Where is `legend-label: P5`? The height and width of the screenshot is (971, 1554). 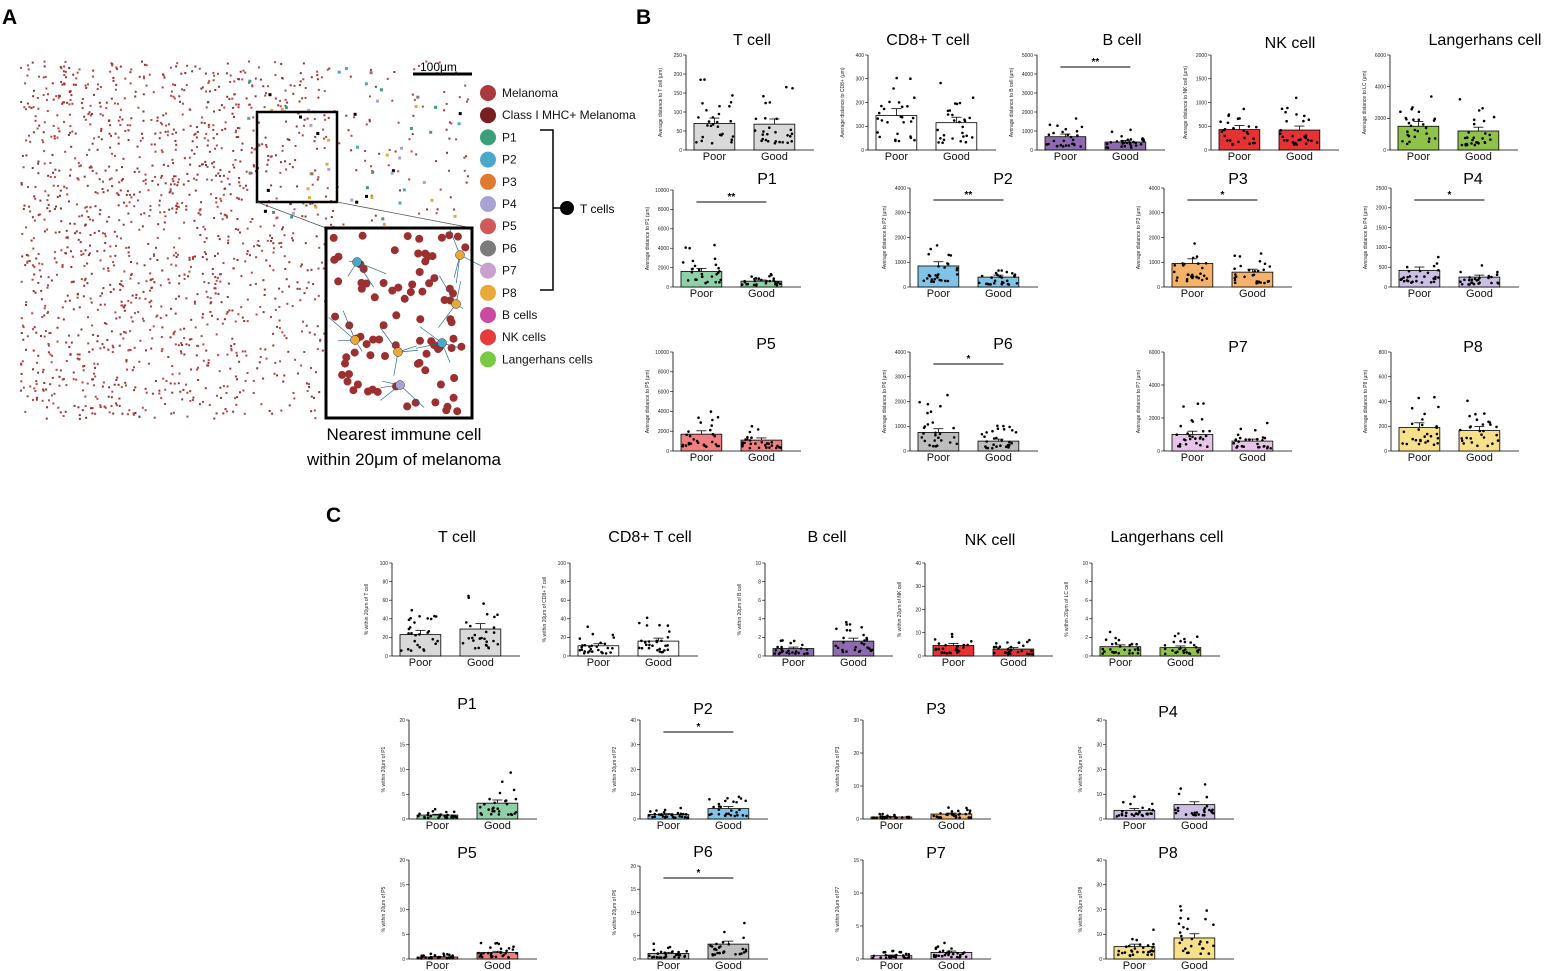 legend-label: P5 is located at coordinates (509, 226).